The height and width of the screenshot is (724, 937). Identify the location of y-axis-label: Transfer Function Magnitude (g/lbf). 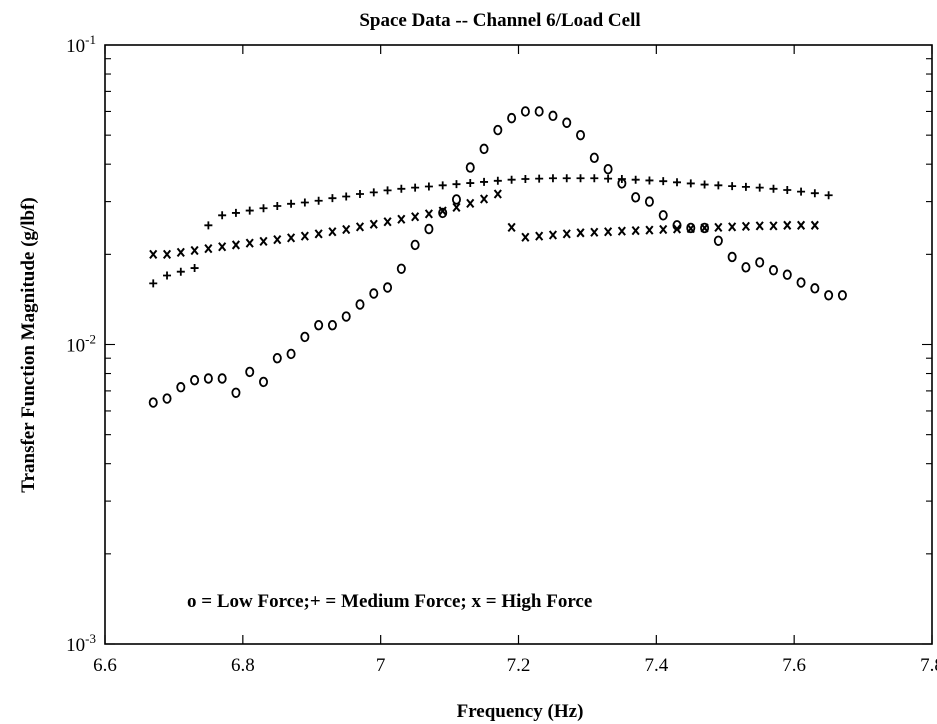
(28, 344).